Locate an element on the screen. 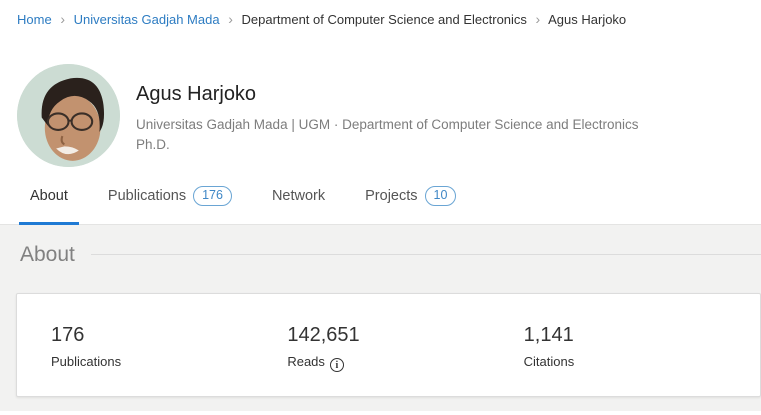 The image size is (761, 415). stat-value: 142,651 is located at coordinates (323, 335).